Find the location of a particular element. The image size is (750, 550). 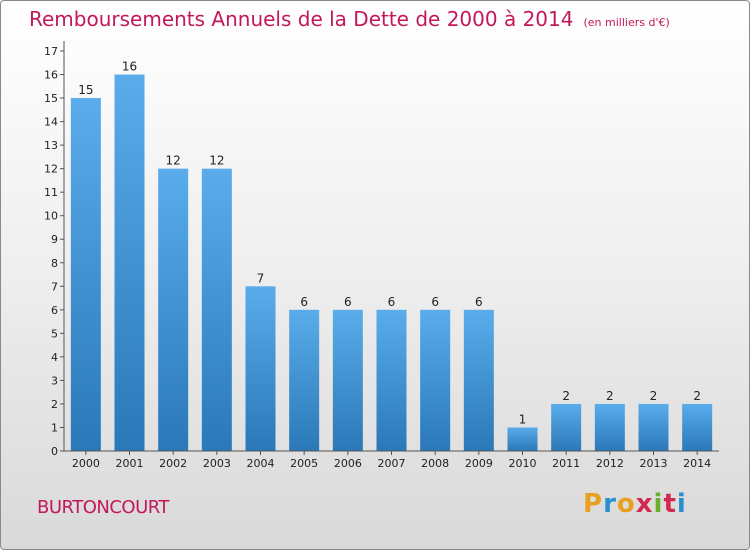

proxiti-logo: Proxiti is located at coordinates (635, 504).